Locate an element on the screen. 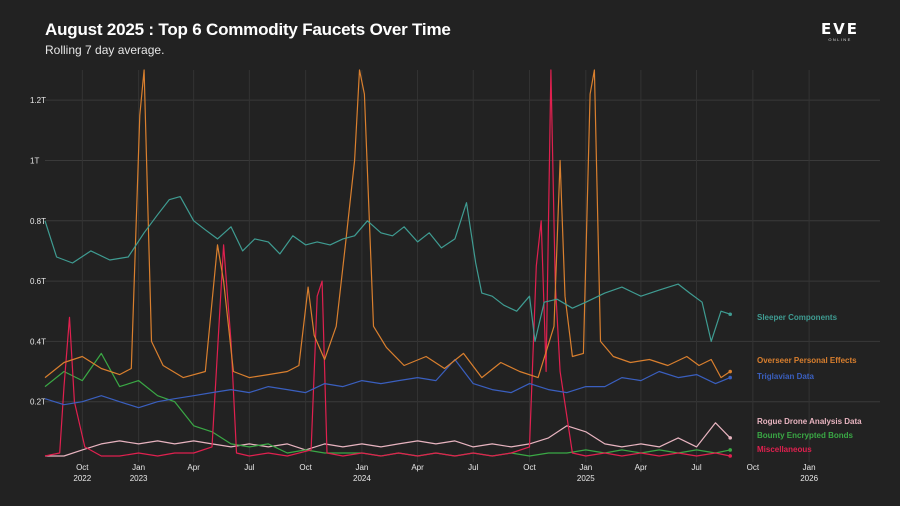 This screenshot has height=506, width=900. legend-label: Miscellaneous is located at coordinates (784, 449).